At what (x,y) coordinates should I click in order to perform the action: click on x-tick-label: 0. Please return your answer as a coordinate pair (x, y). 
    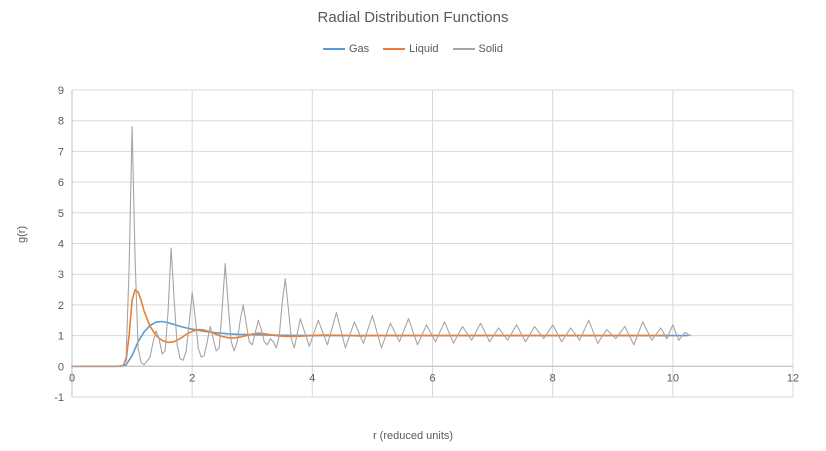
    Looking at the image, I should click on (72, 378).